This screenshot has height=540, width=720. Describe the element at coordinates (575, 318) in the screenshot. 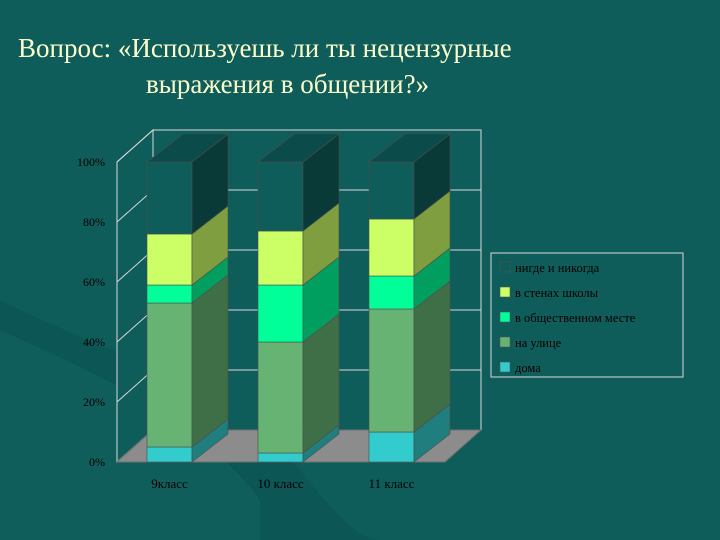

I see `legend-label: в общественном месте` at that location.